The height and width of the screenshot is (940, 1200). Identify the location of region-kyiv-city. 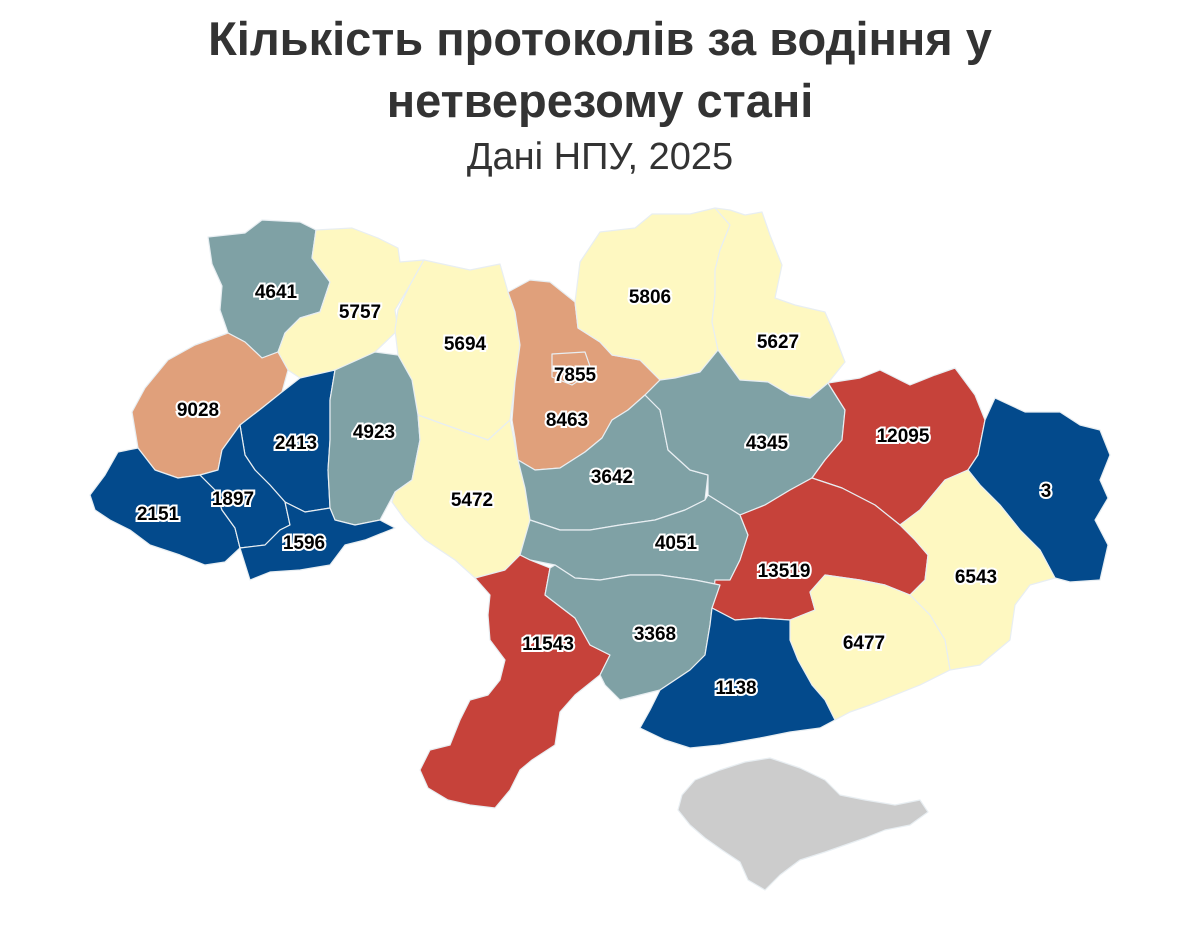
(572, 368).